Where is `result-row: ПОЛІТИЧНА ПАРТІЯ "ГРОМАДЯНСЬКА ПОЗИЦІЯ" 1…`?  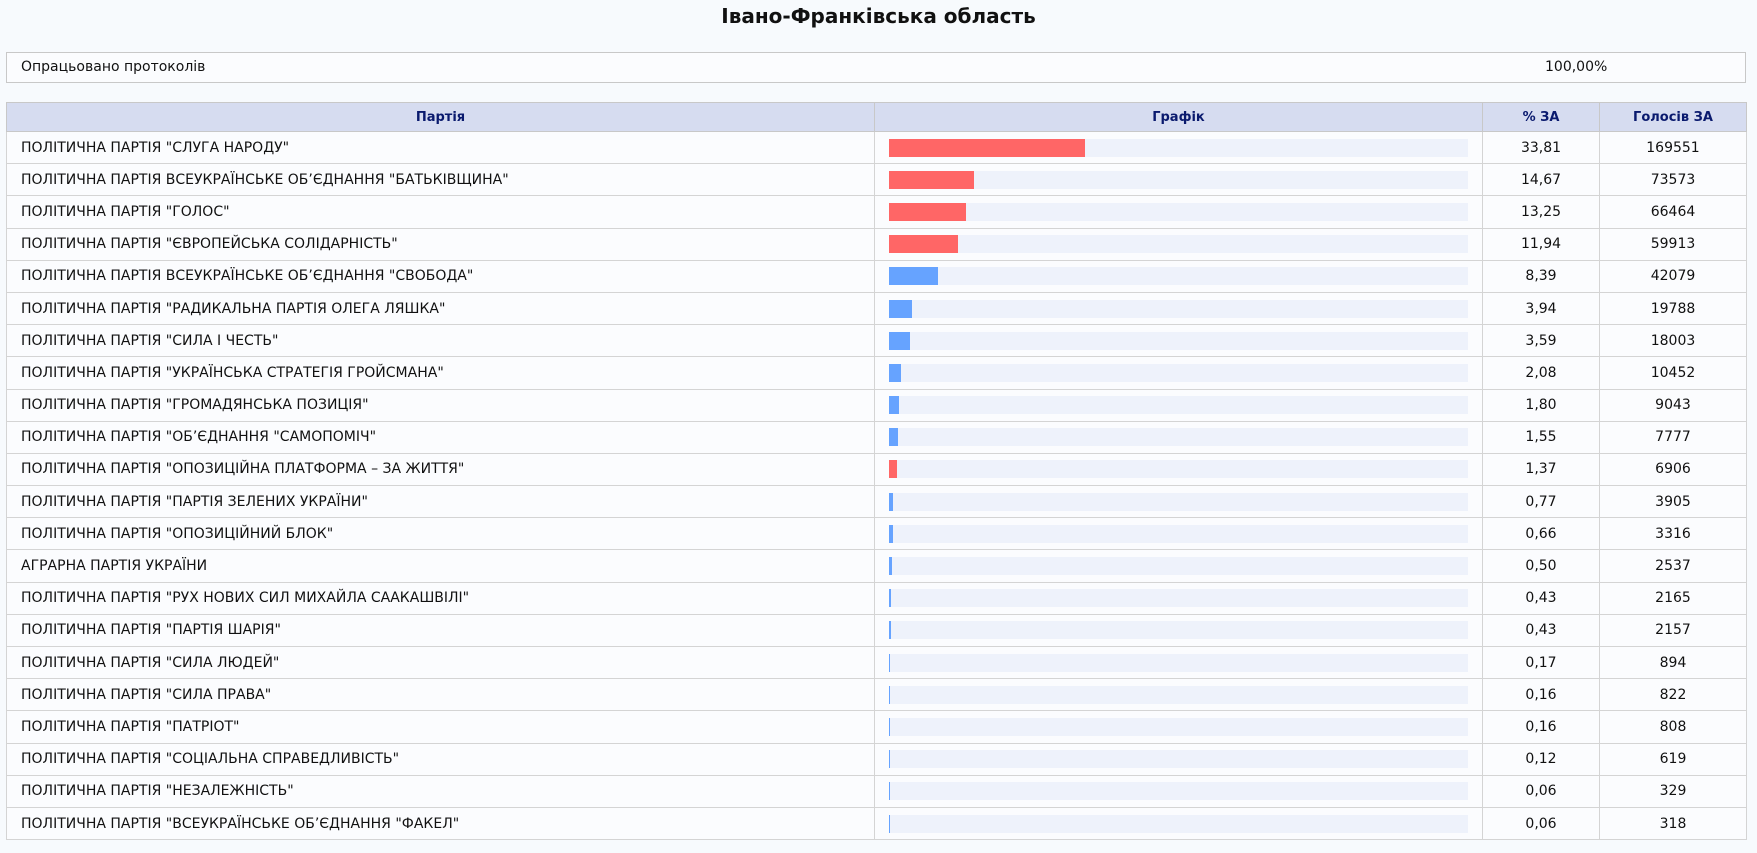
result-row: ПОЛІТИЧНА ПАРТІЯ "ГРОМАДЯНСЬКА ПОЗИЦІЯ" 1… is located at coordinates (876, 405).